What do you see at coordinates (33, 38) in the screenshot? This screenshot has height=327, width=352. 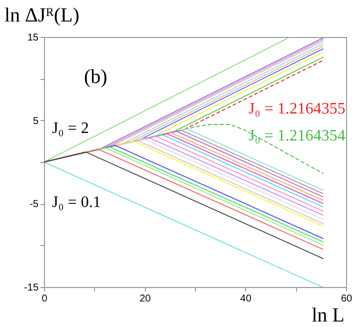 I see `y-tick-label: 15` at bounding box center [33, 38].